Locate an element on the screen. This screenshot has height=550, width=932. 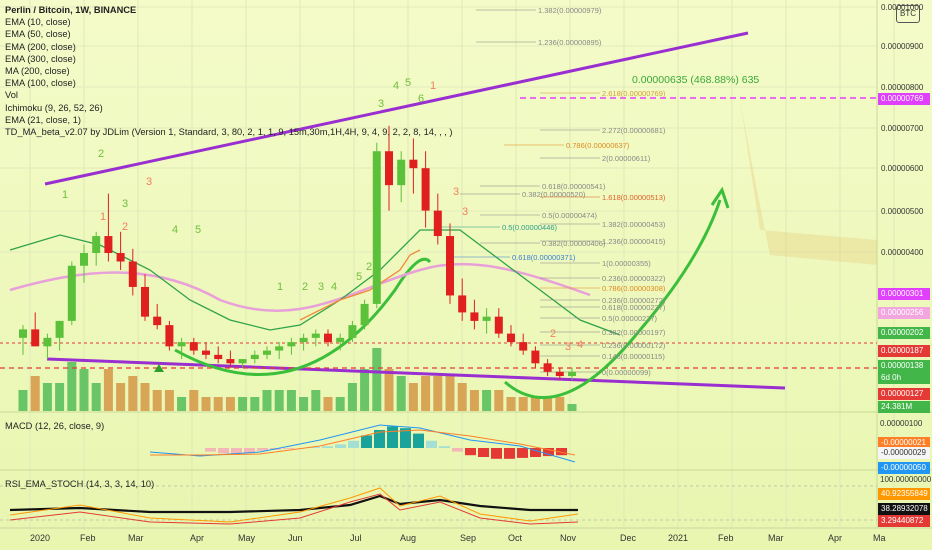
time-label: May is located at coordinates (247, 538).